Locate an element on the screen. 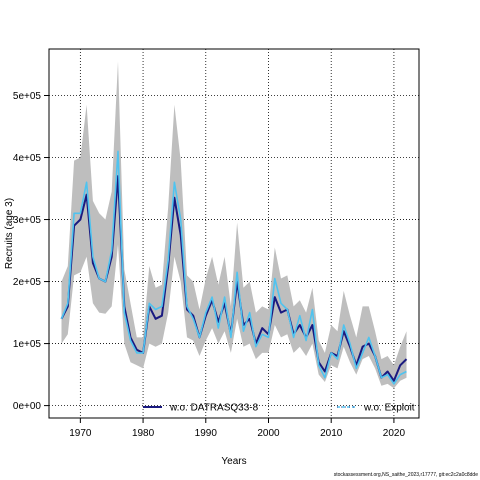 The image size is (480, 480). legend: w.o. DATRASQ33-8 w.o. Exploit is located at coordinates (279, 408).